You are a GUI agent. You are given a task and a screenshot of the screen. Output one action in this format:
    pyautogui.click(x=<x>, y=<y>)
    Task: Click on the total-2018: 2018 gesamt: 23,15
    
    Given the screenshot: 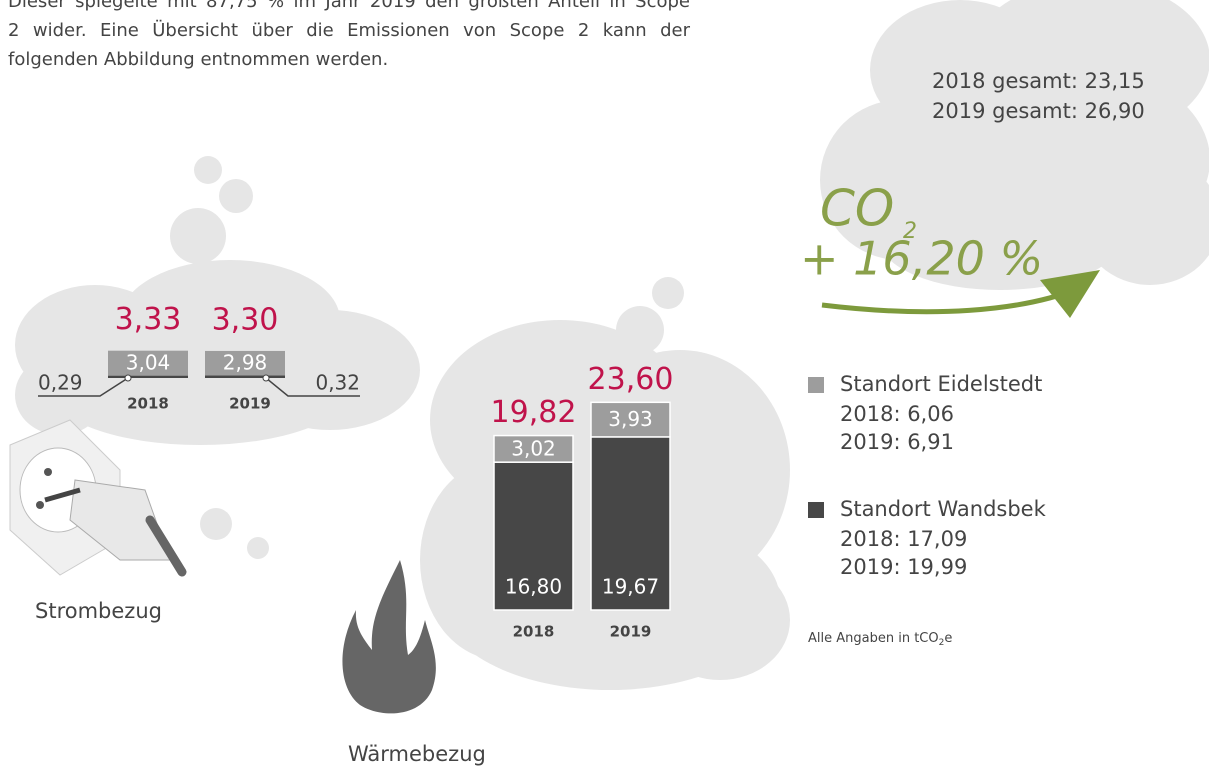 What is the action you would take?
    pyautogui.click(x=1038, y=81)
    